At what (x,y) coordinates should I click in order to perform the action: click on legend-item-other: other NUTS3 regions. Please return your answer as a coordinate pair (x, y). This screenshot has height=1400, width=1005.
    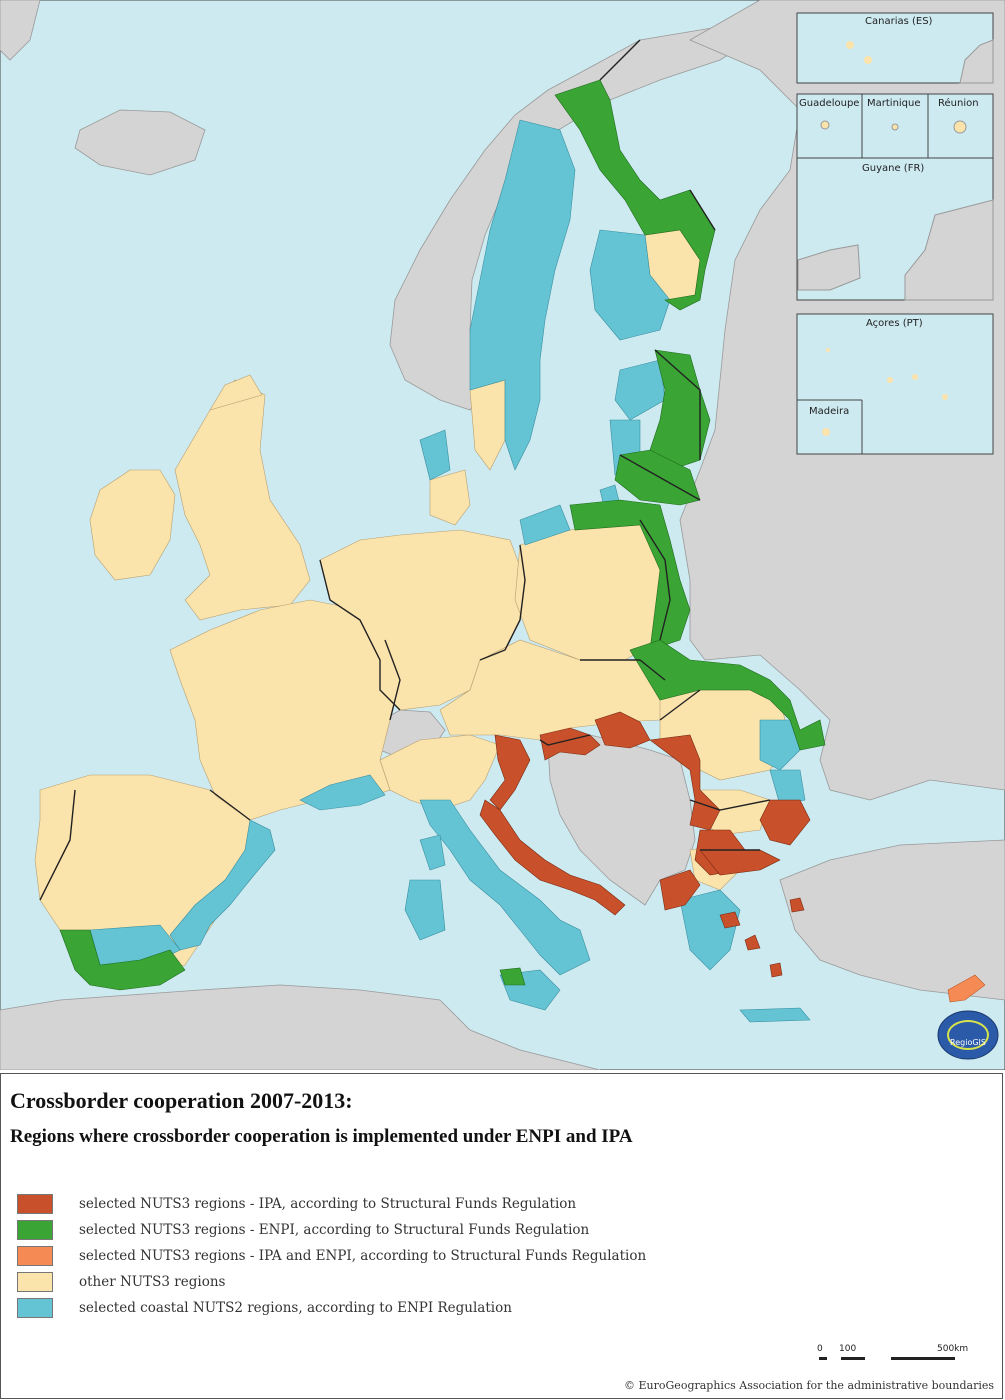
    Looking at the image, I should click on (121, 1282).